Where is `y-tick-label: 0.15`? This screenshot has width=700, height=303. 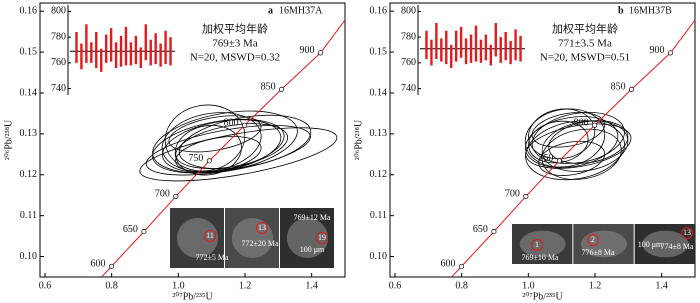 y-tick-label: 0.15 is located at coordinates (29, 51).